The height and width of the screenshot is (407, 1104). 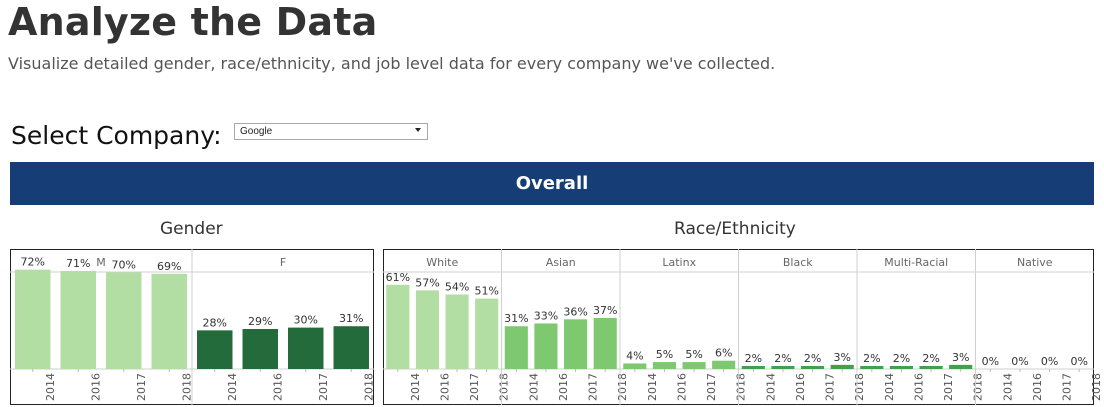 I want to click on group-header-label: Multi-Racial, so click(x=916, y=262).